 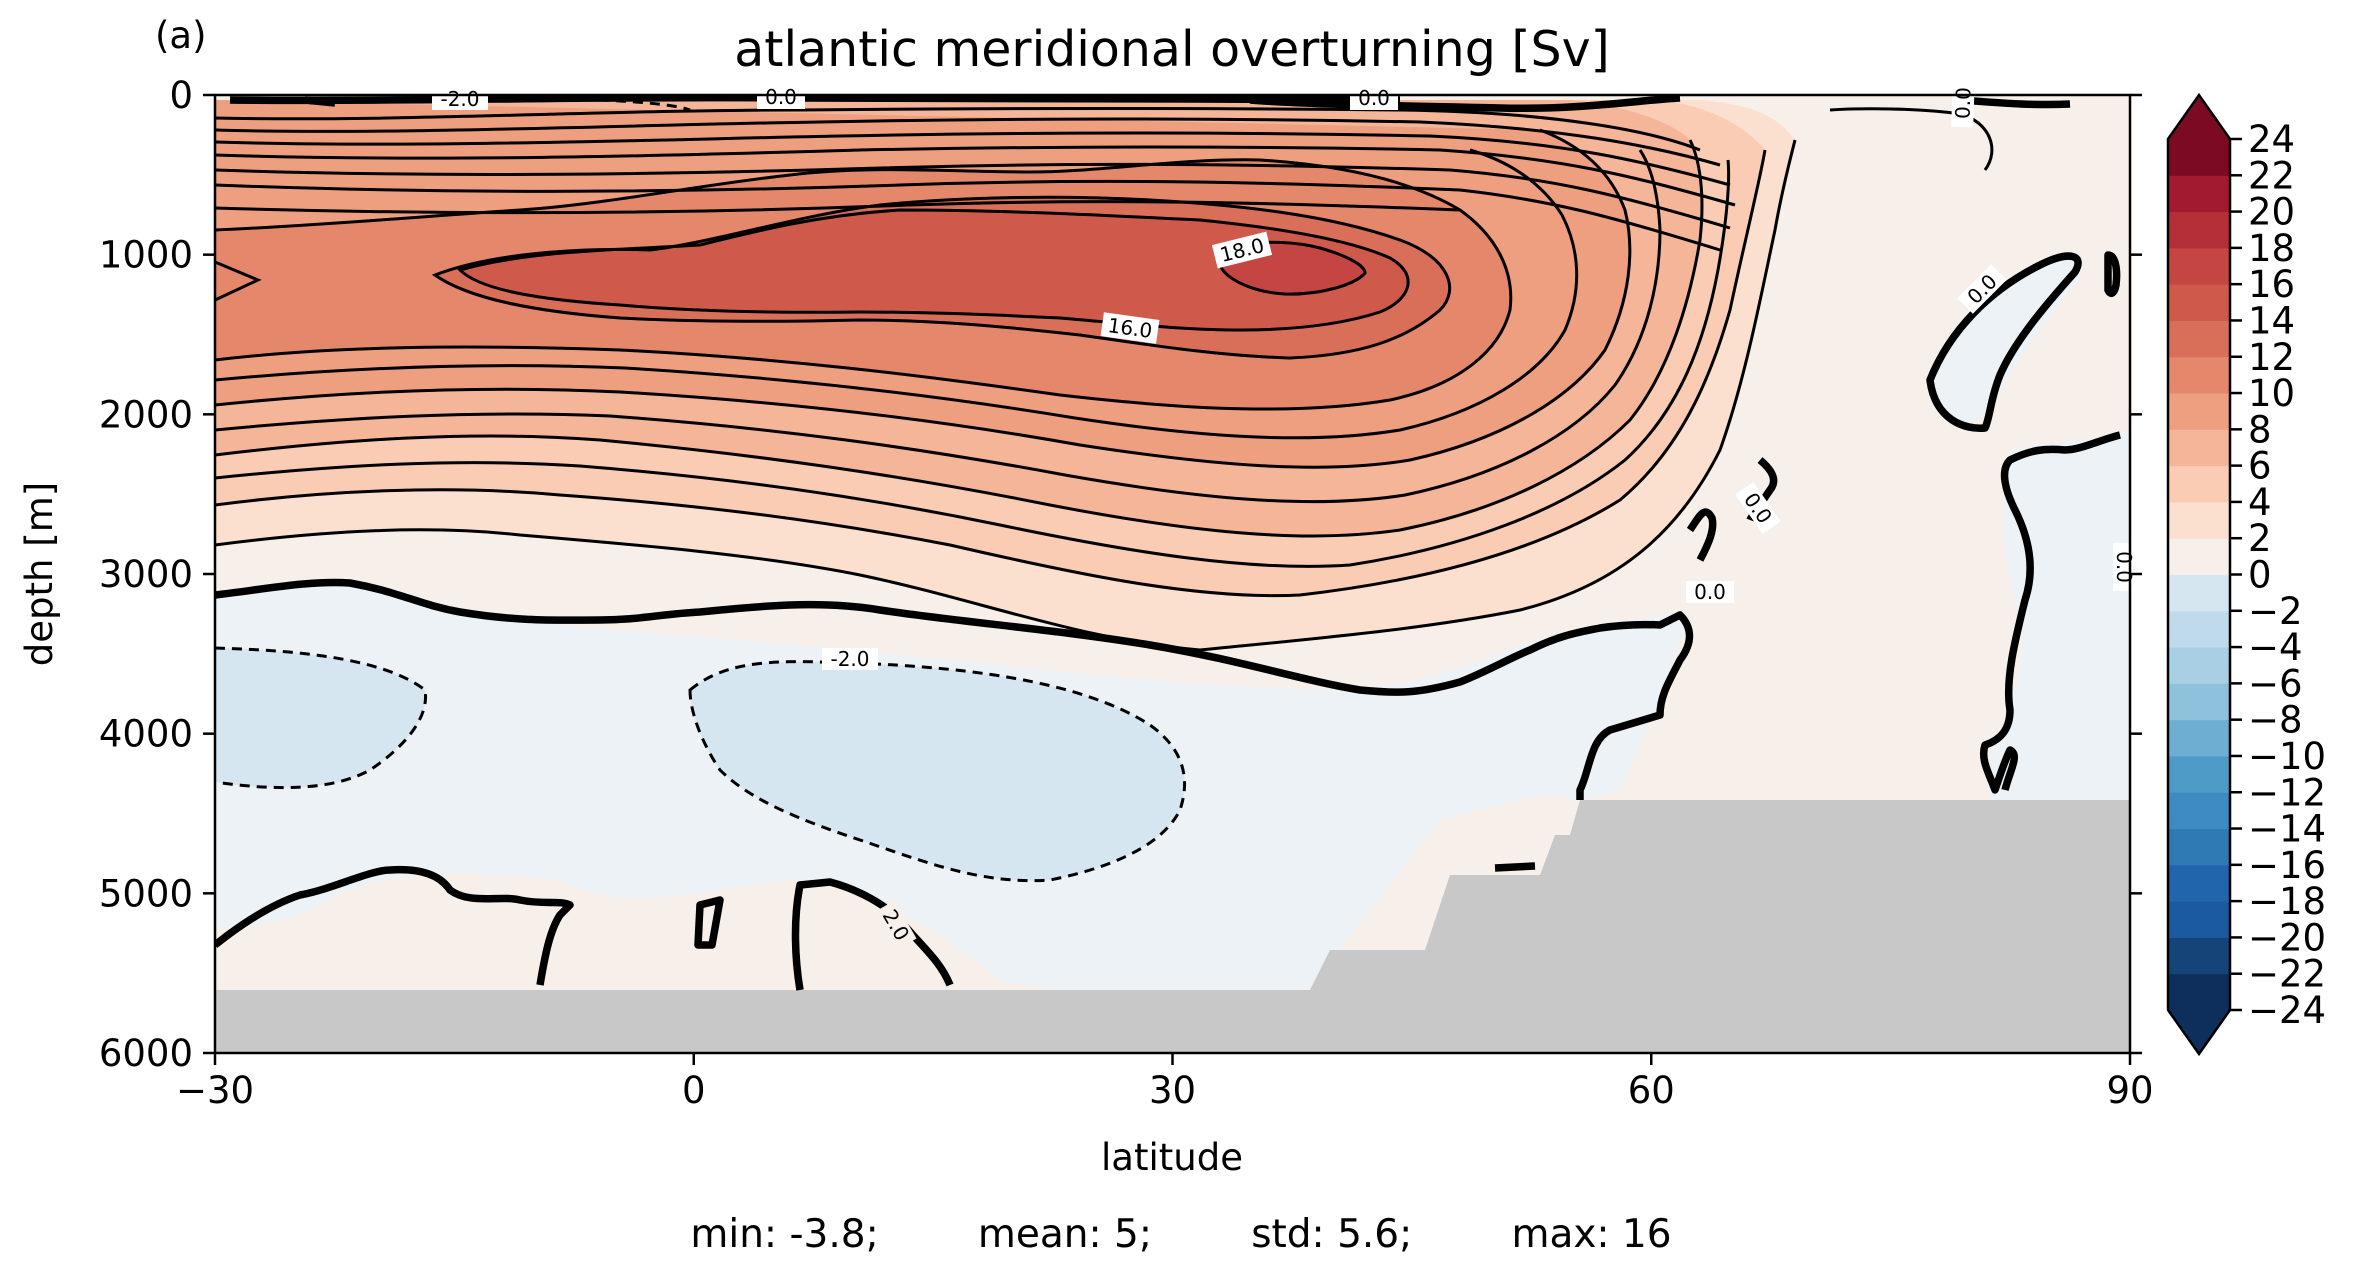 I want to click on colorbar-tick-label: −18, so click(x=2287, y=901).